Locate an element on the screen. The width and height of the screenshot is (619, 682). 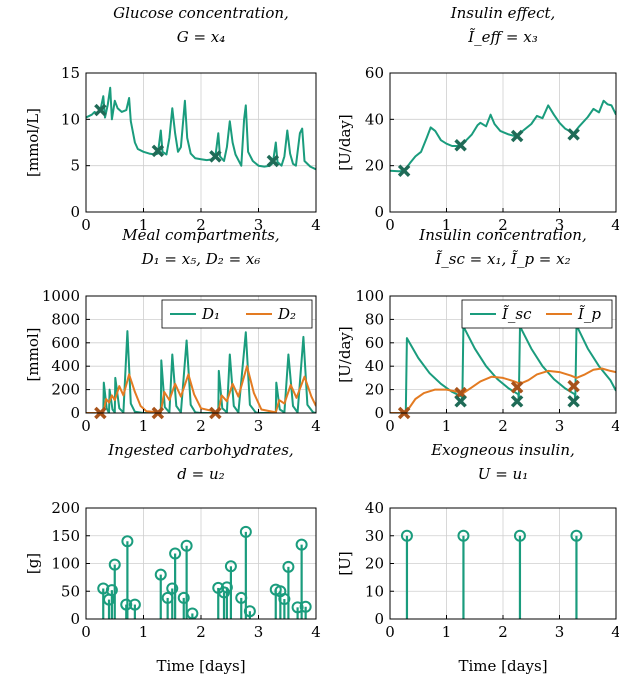
y-tick-label: 10 is located at coordinates (70, 119).